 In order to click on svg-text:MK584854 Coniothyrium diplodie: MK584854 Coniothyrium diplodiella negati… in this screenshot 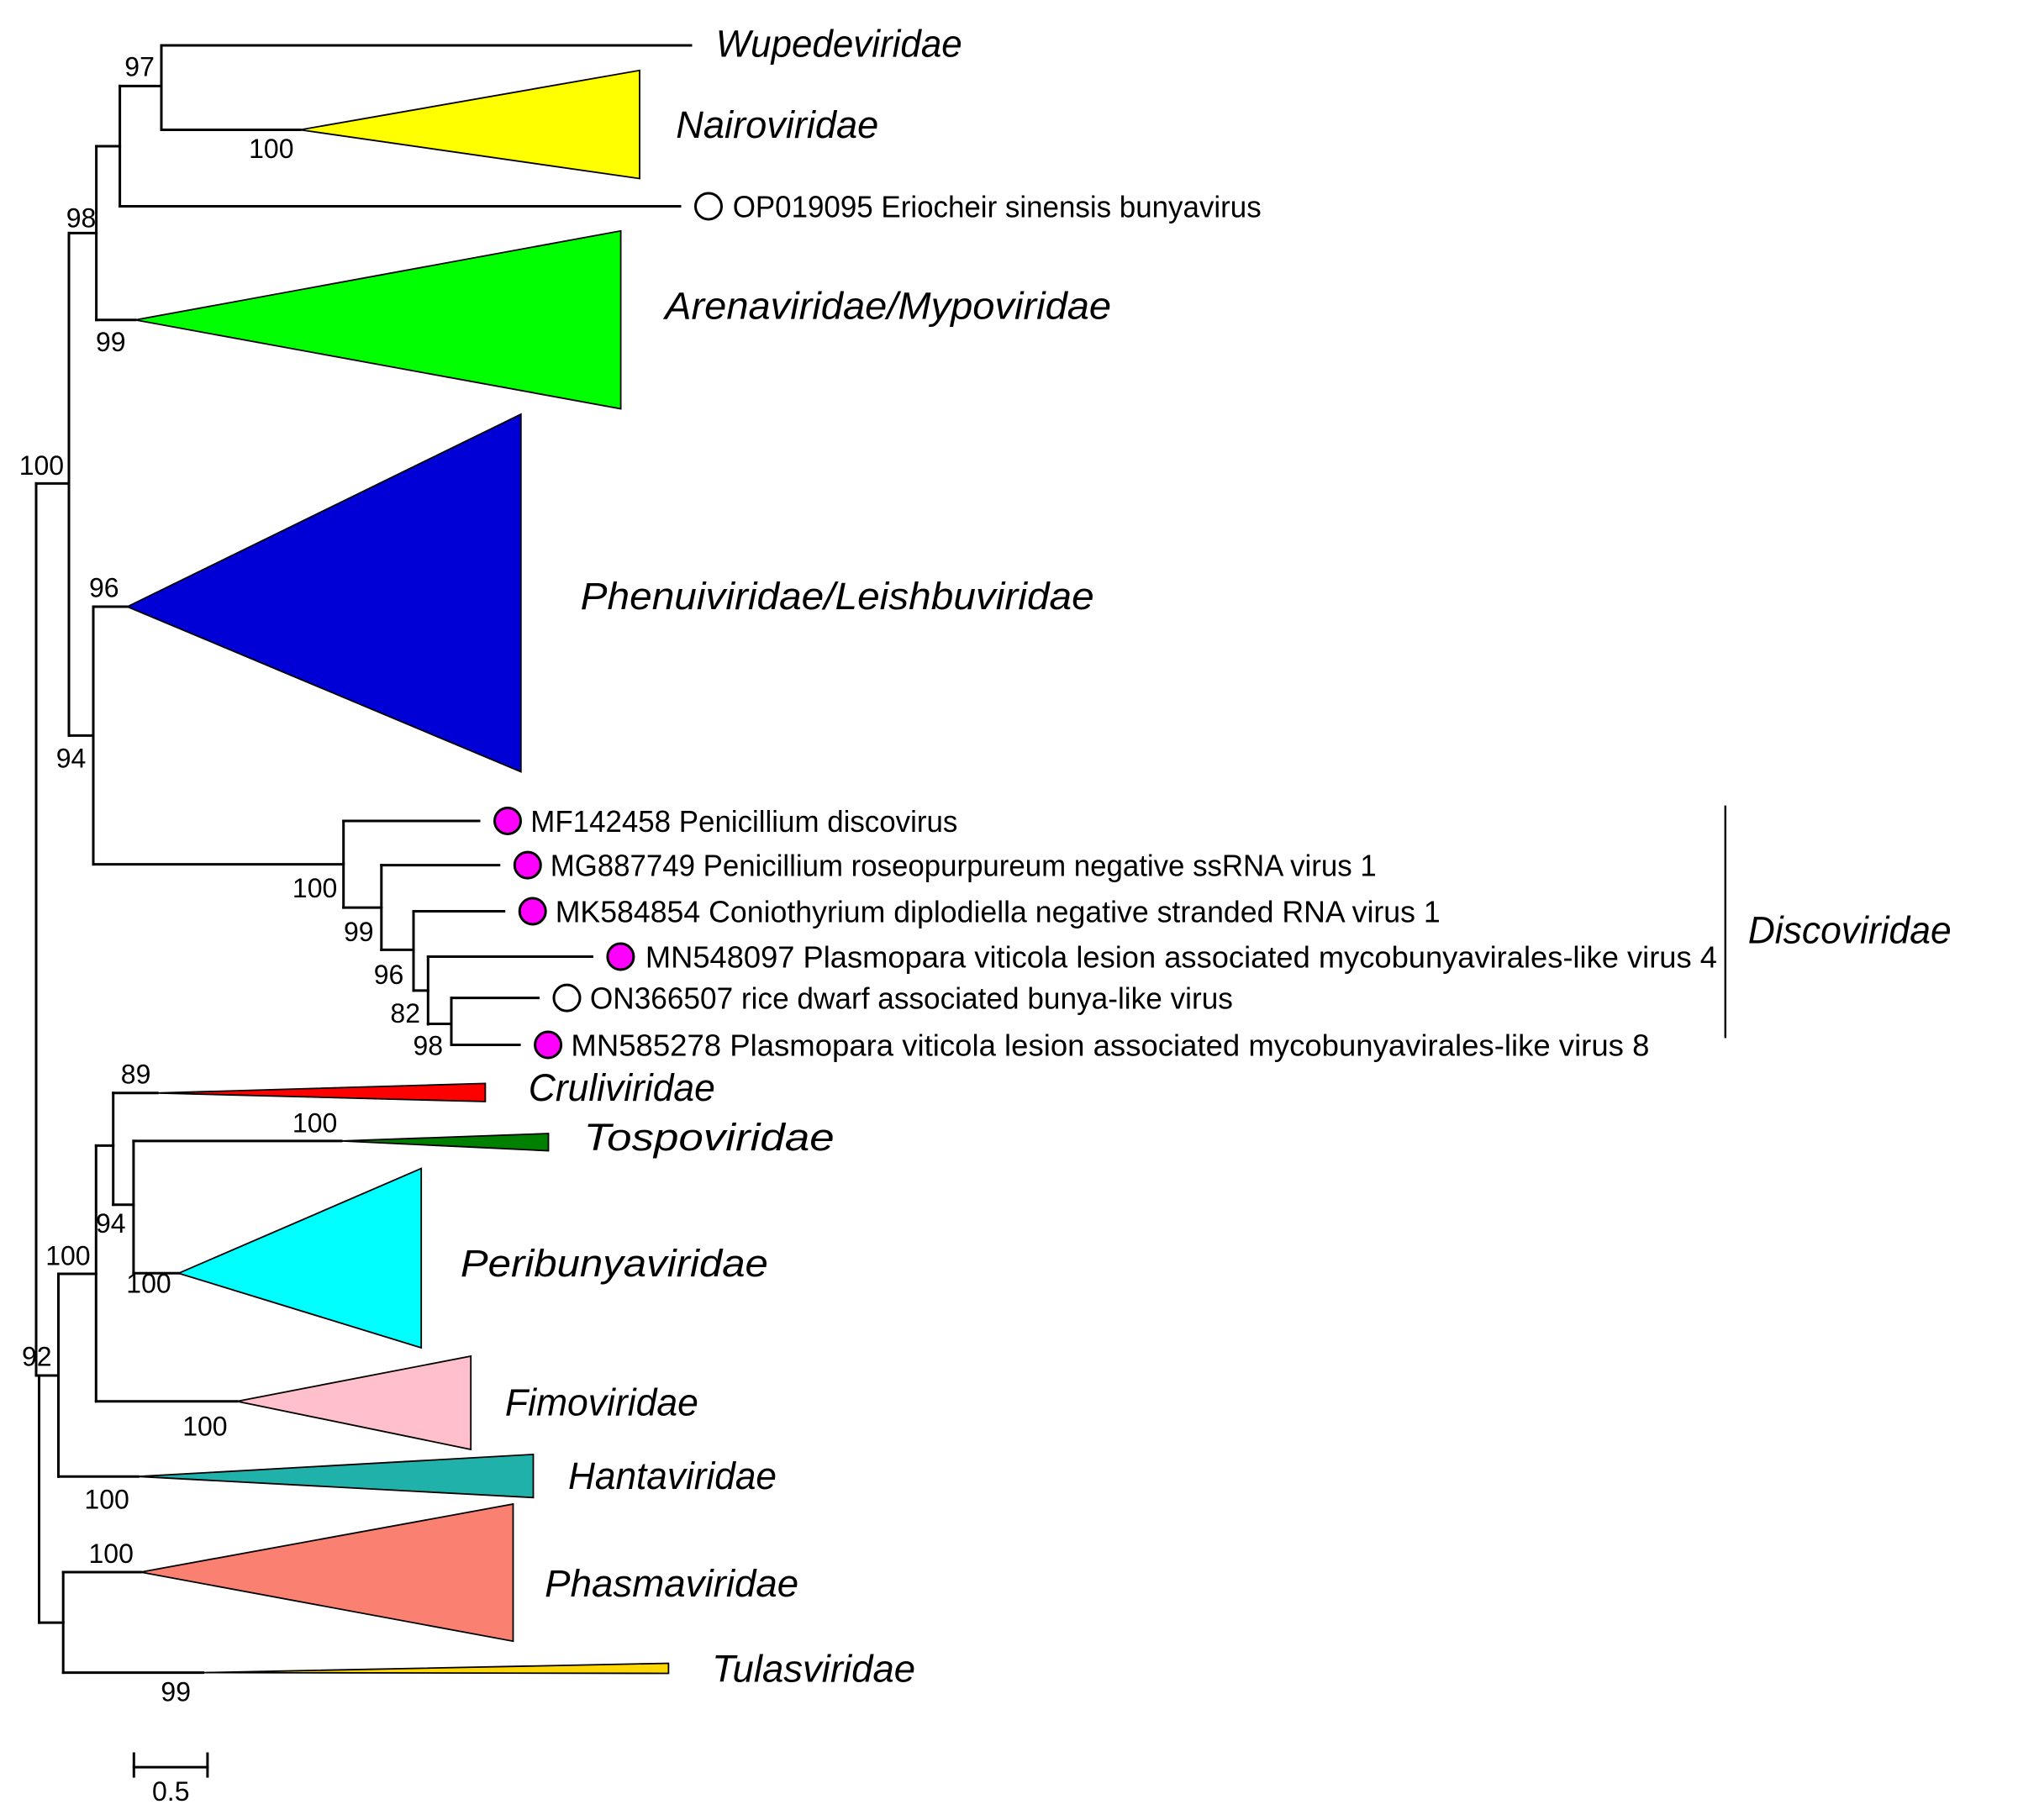, I will do `click(998, 912)`.